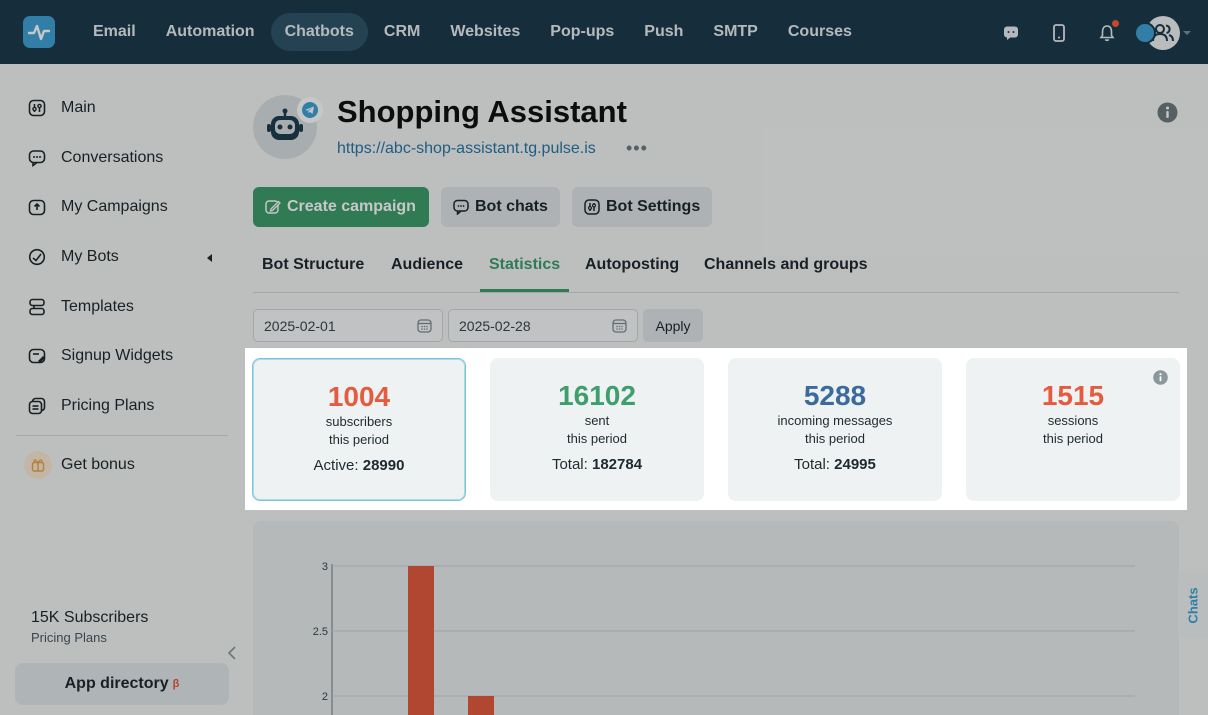 This screenshot has height=715, width=1208. What do you see at coordinates (209, 258) in the screenshot?
I see `caret-left-icon` at bounding box center [209, 258].